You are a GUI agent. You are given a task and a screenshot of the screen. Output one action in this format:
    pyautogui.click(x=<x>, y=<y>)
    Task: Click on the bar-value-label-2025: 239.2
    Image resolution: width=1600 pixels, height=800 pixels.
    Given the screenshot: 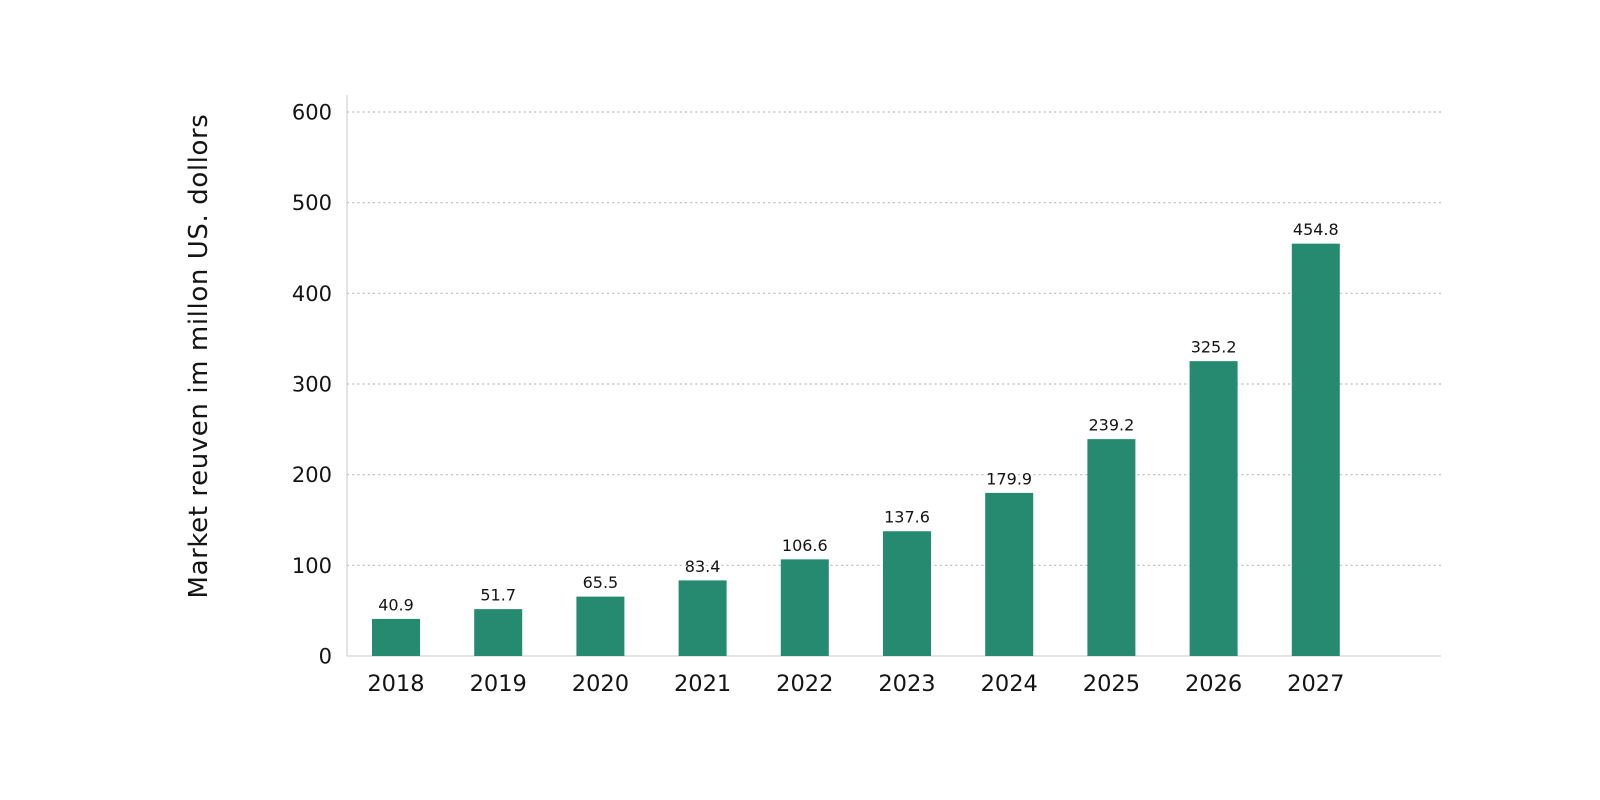 What is the action you would take?
    pyautogui.click(x=1111, y=425)
    